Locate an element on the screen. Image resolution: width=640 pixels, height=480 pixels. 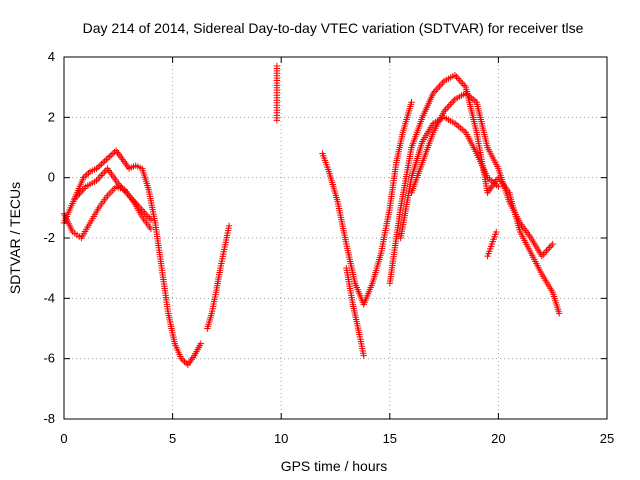
y-tick-label: -2 is located at coordinates (49, 237).